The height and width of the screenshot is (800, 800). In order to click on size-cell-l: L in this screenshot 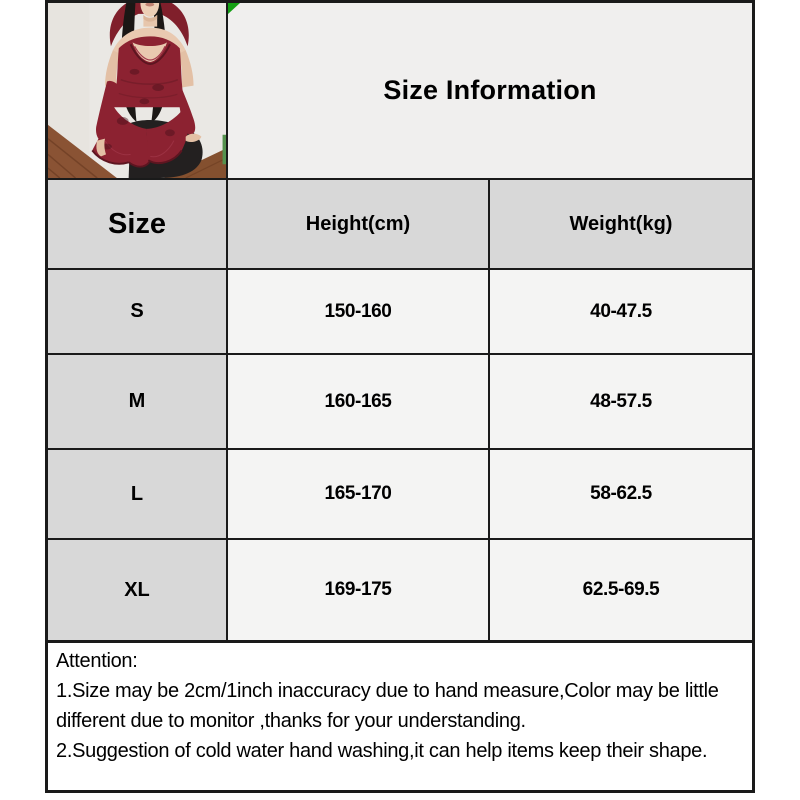, I will do `click(138, 495)`.